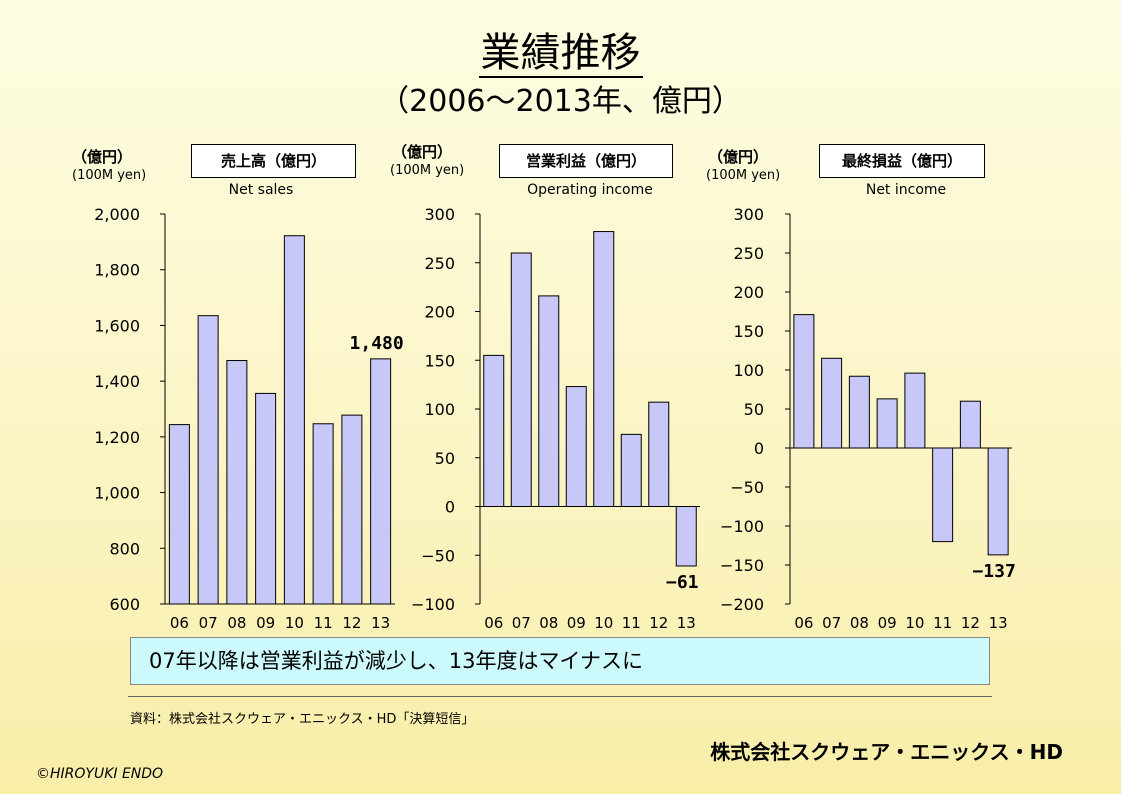  I want to click on chart2-y-tick-label: −100, so click(433, 604).